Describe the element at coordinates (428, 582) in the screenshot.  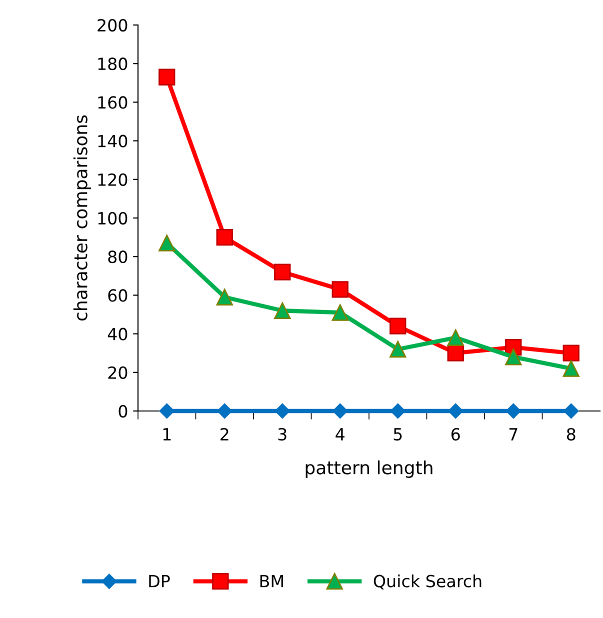
I see `legend-label: Quick Search` at that location.